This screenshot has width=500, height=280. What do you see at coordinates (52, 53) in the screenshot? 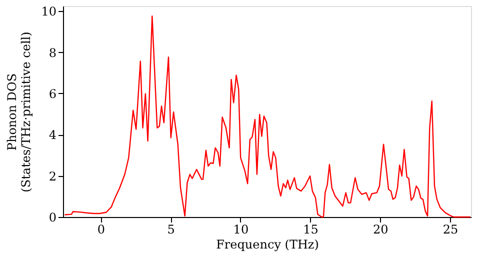
I see `y-tick-label: 8` at bounding box center [52, 53].